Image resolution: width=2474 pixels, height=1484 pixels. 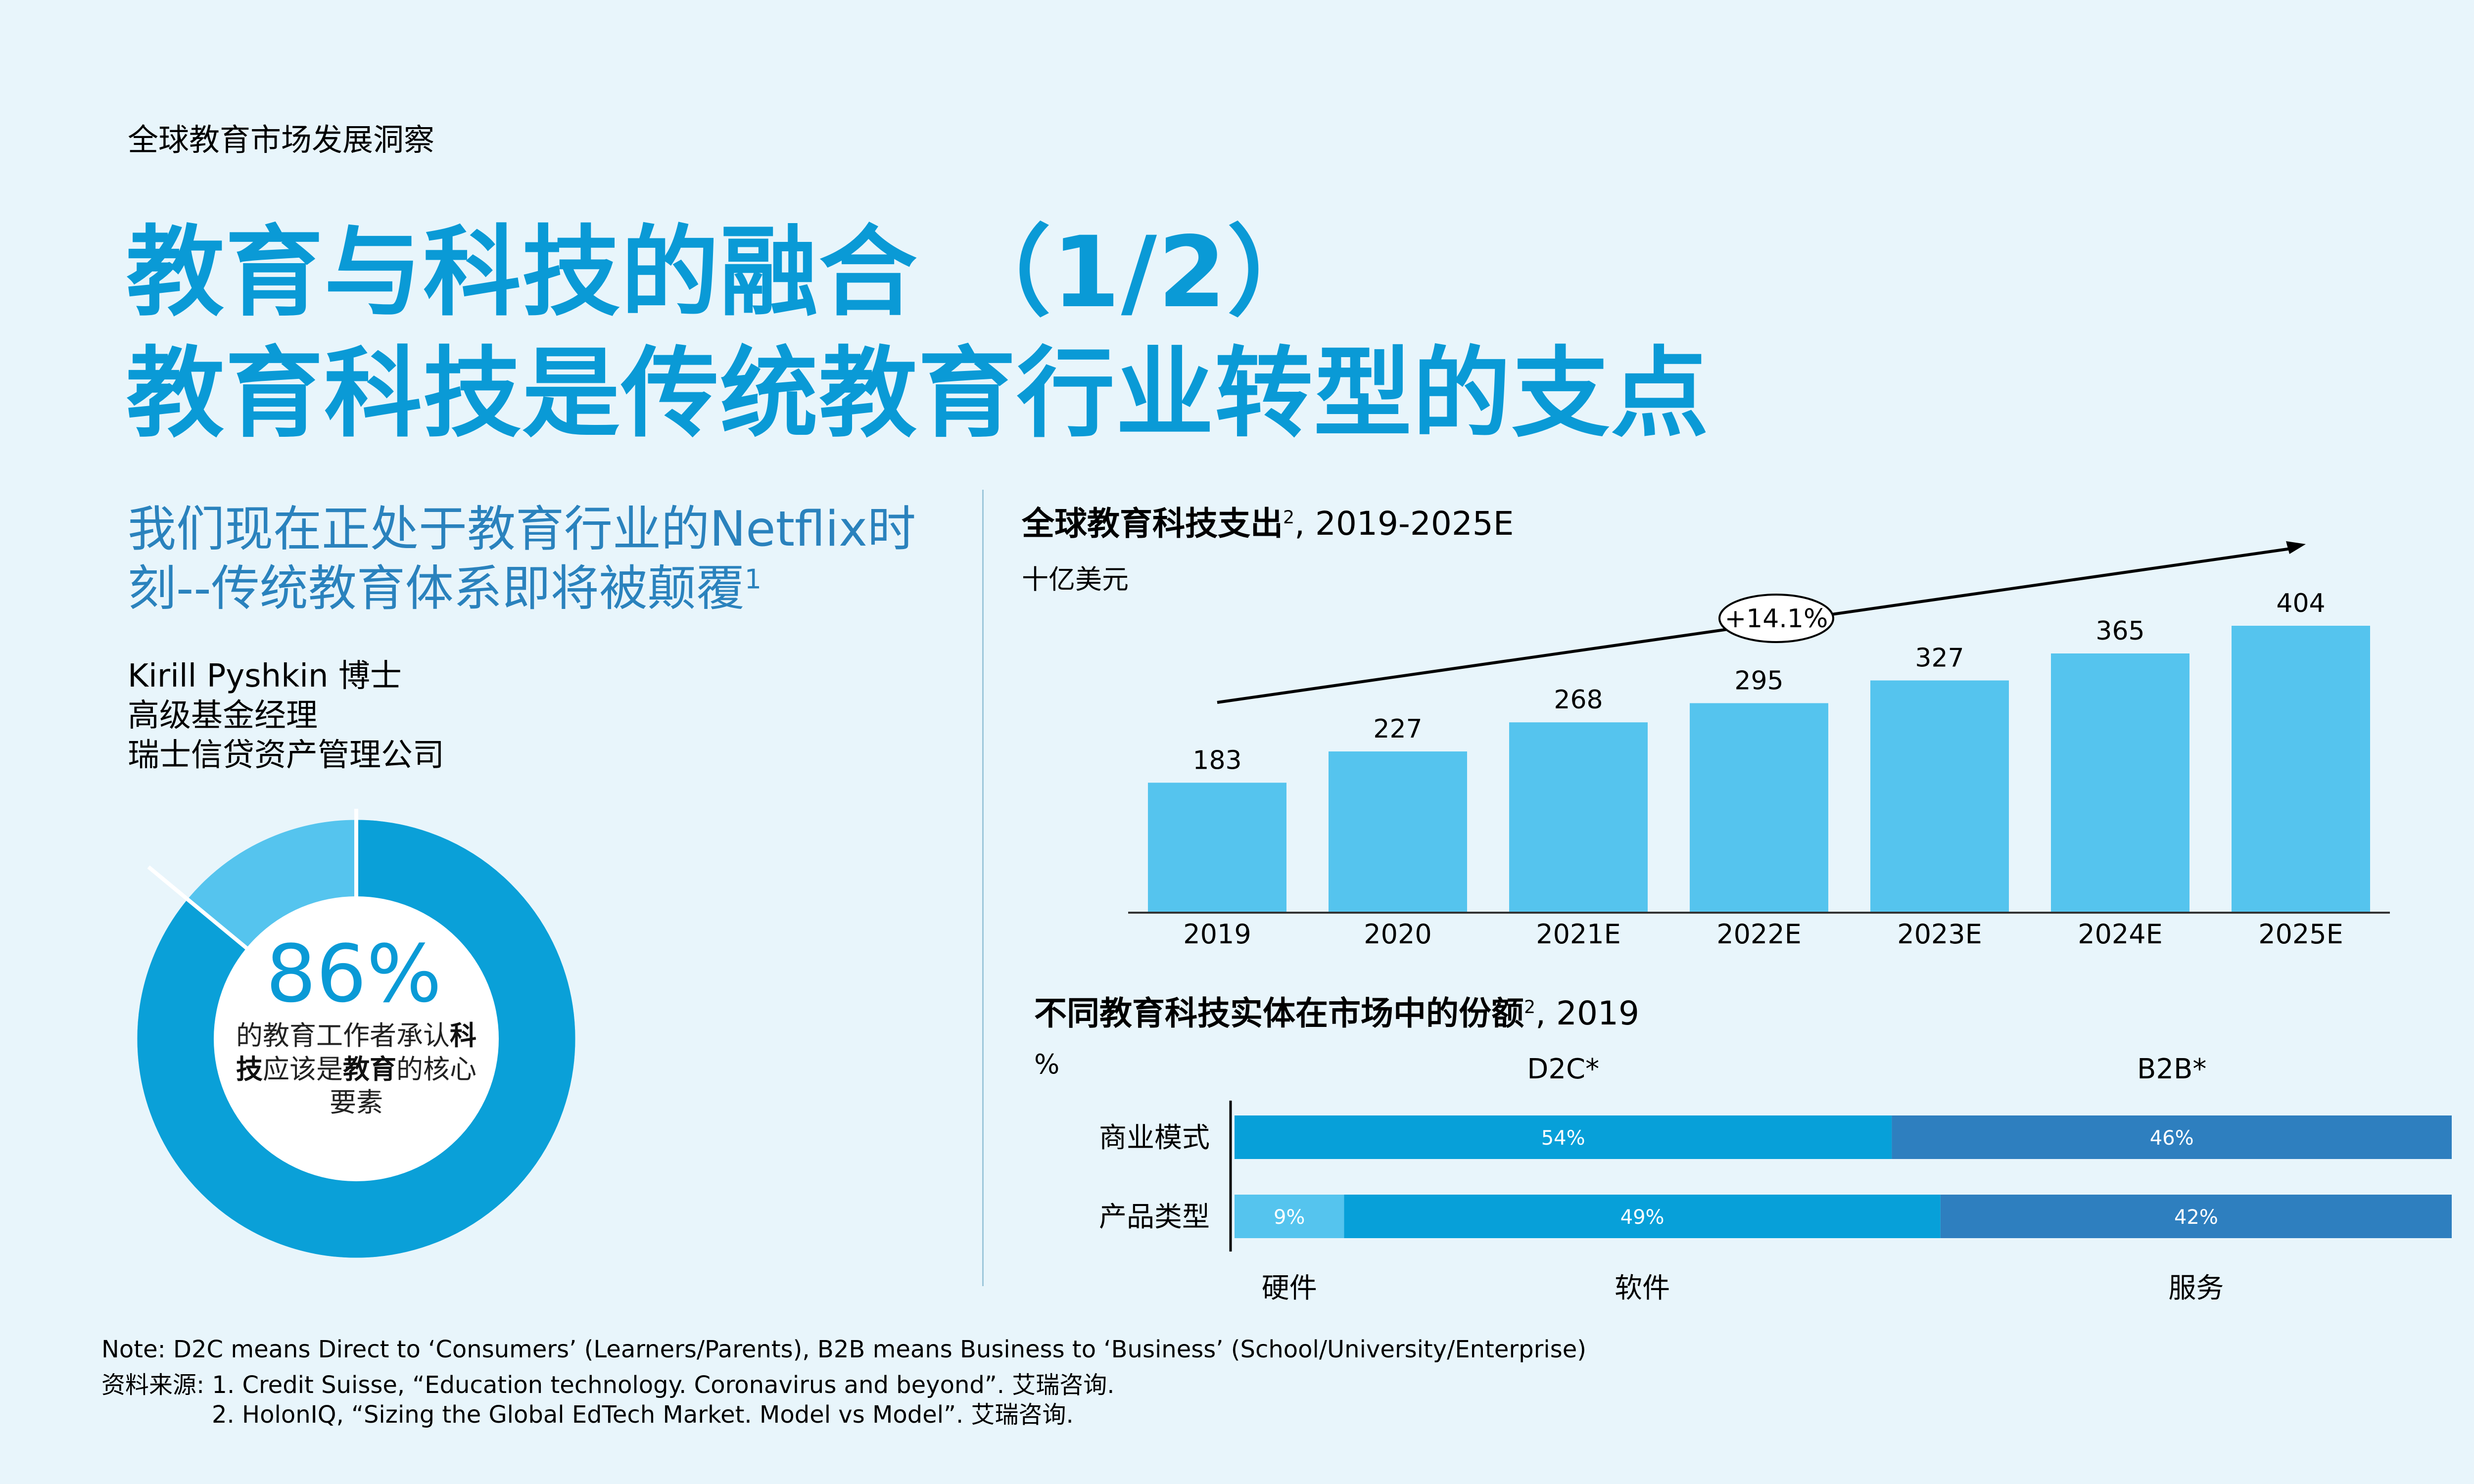 I want to click on spending-category-label-2025E: 2025E, so click(x=2300, y=934).